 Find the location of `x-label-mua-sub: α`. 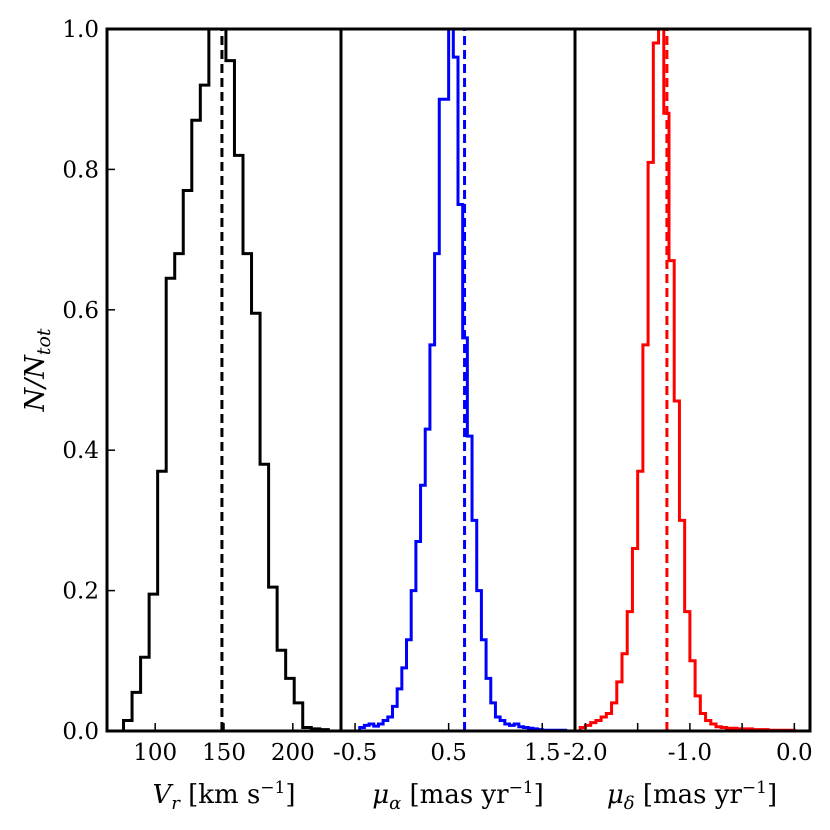

x-label-mua-sub: α is located at coordinates (395, 803).